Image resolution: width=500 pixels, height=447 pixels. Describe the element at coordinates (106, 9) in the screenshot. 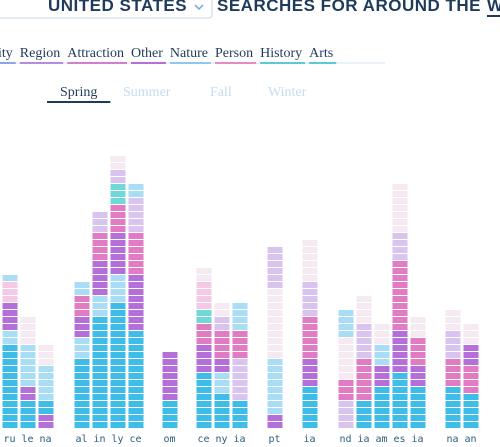

I see `country-select` at that location.